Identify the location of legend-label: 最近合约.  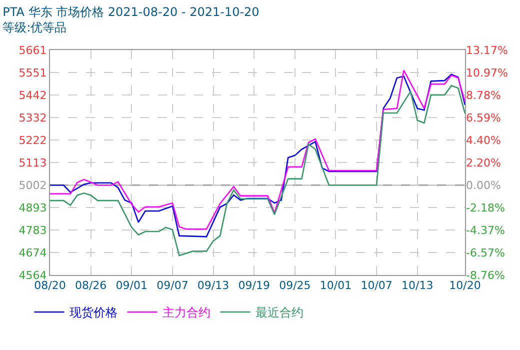
(279, 313).